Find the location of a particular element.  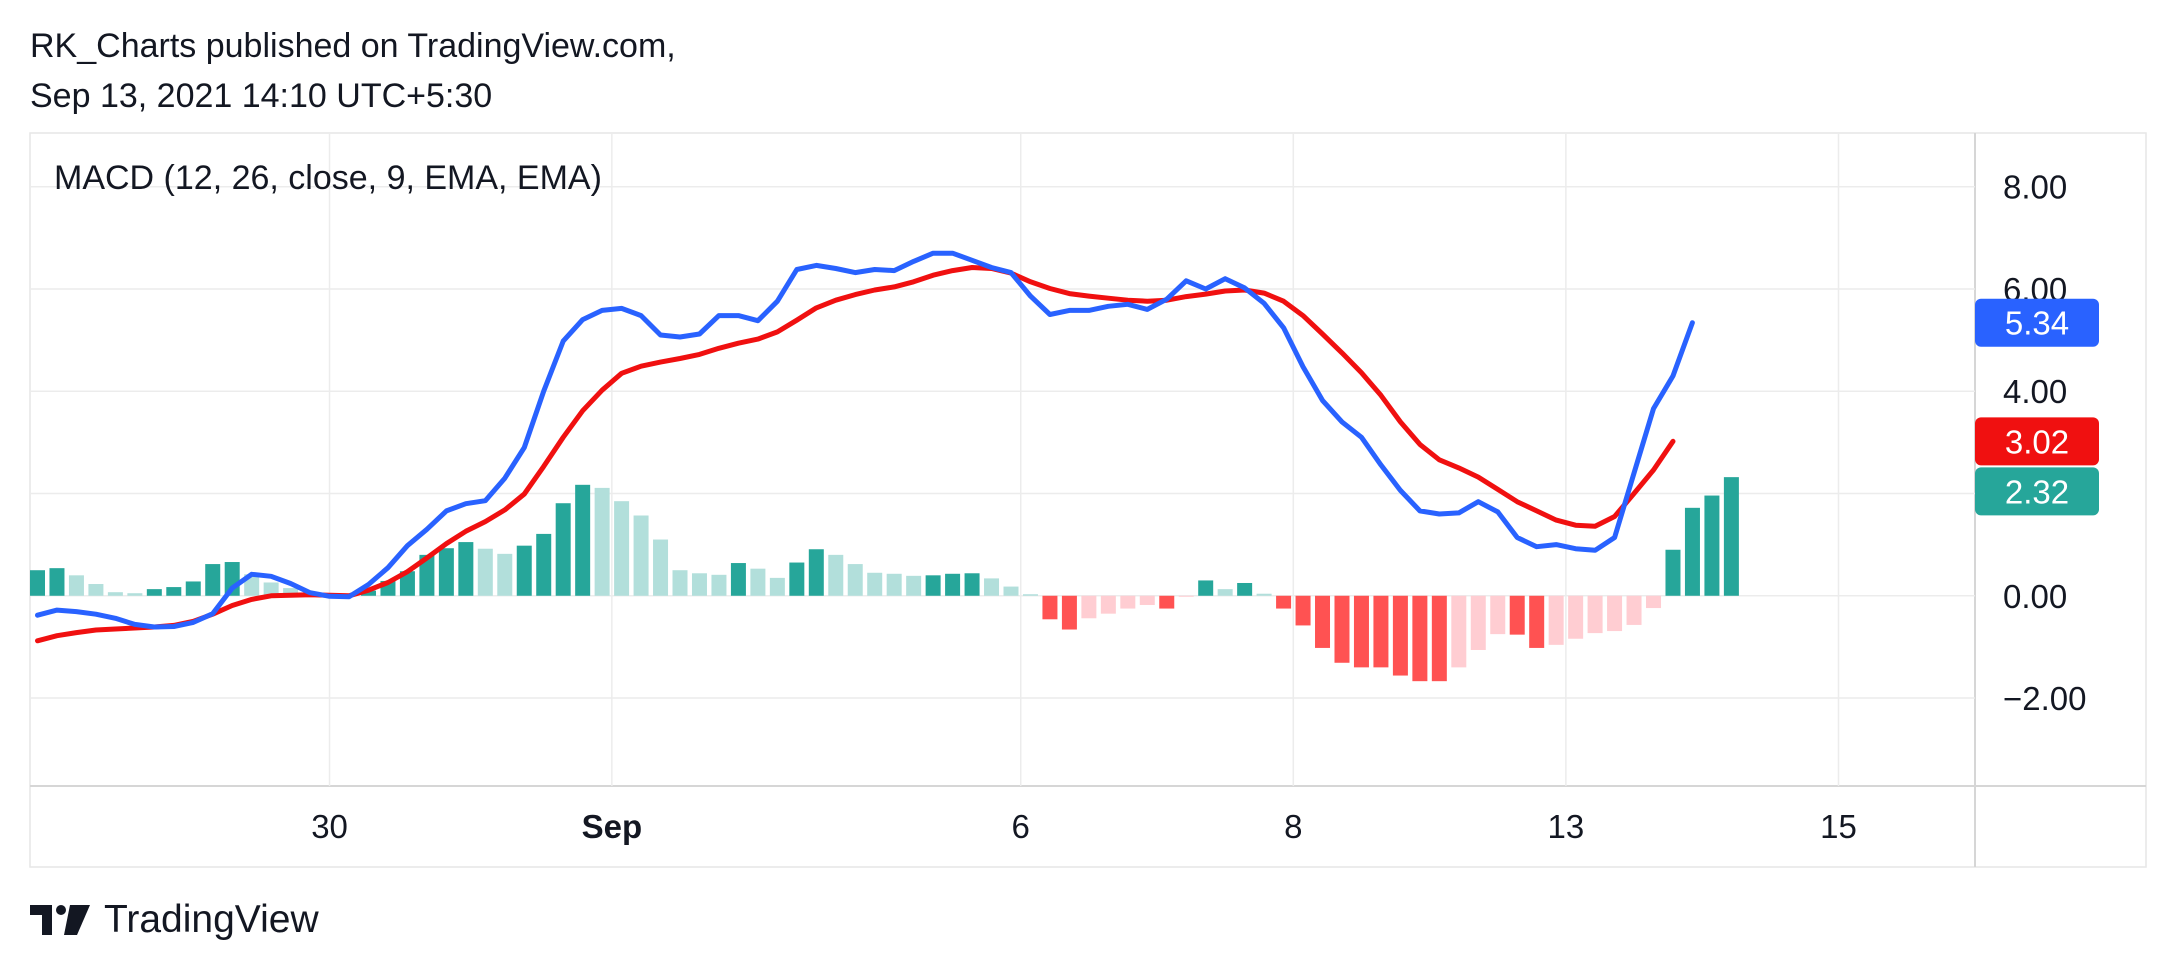

last-value-badge-label: 3.02 is located at coordinates (2037, 441).